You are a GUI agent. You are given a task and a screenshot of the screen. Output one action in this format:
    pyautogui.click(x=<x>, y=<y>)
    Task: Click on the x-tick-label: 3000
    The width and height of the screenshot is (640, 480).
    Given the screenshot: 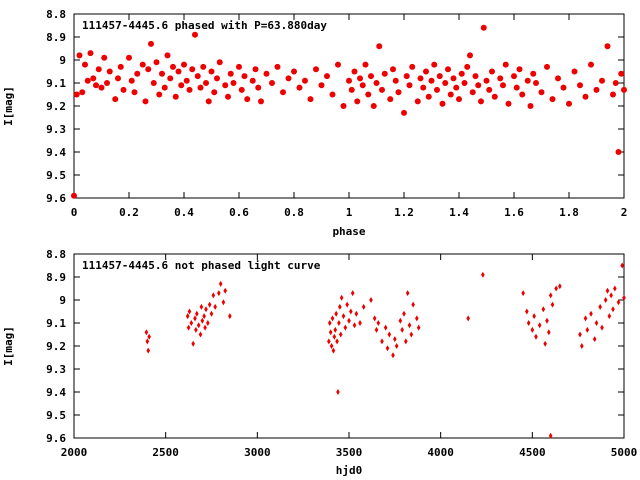 What is the action you would take?
    pyautogui.click(x=257, y=452)
    